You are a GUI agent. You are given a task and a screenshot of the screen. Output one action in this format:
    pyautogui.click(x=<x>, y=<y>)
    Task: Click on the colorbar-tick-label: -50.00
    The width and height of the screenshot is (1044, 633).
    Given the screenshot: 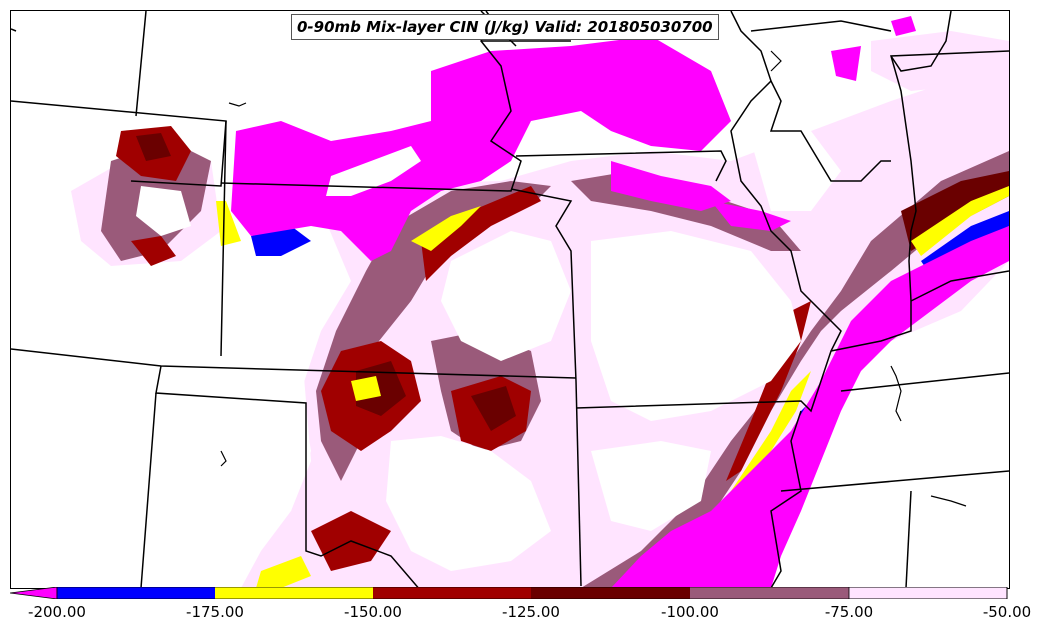 What is the action you would take?
    pyautogui.click(x=1007, y=612)
    